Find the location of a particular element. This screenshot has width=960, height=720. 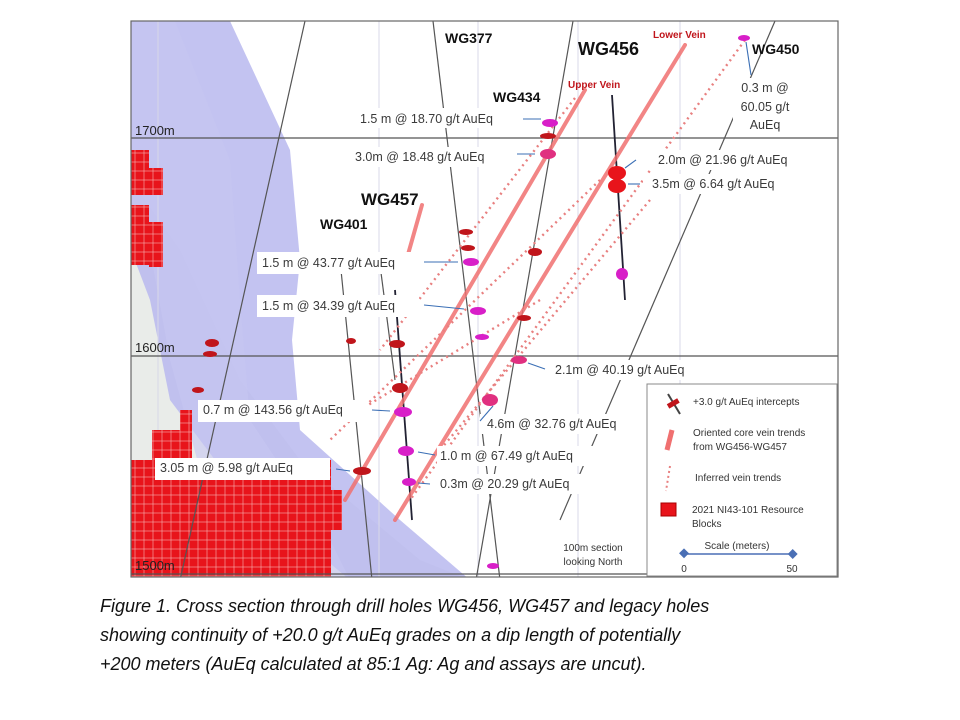

hole-label-wg434: WG434 is located at coordinates (517, 97).